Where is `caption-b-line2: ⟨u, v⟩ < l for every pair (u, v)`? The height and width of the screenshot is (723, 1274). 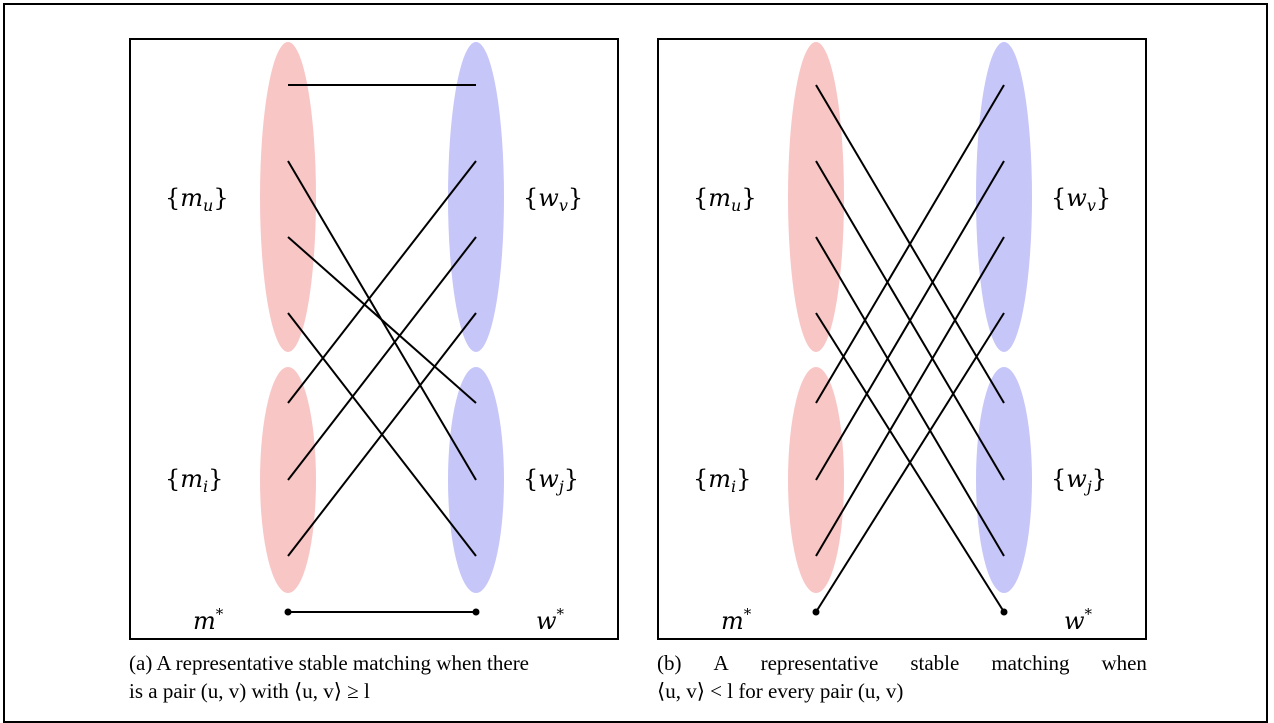 caption-b-line2: ⟨u, v⟩ < l for every pair (u, v) is located at coordinates (780, 691).